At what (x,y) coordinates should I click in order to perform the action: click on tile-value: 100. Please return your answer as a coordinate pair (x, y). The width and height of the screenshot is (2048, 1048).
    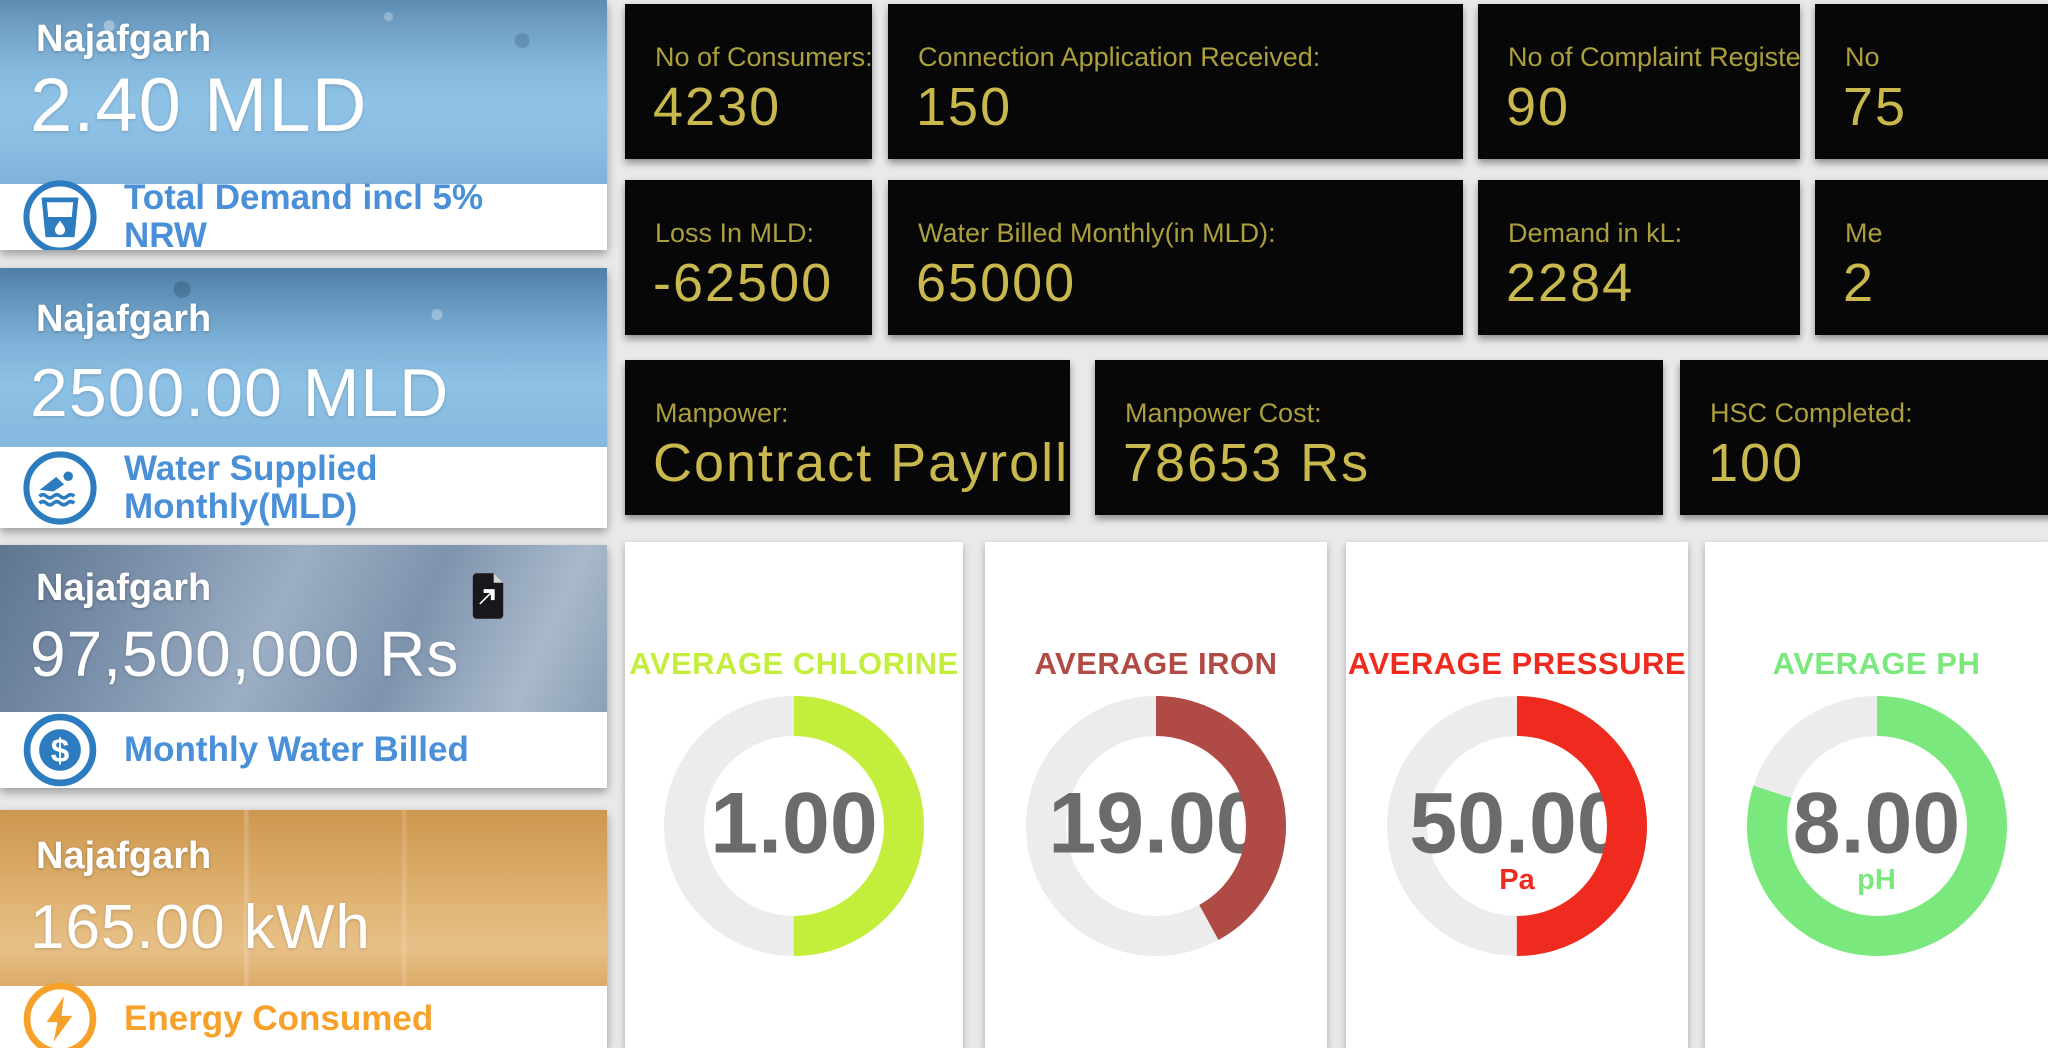
    Looking at the image, I should click on (1756, 463).